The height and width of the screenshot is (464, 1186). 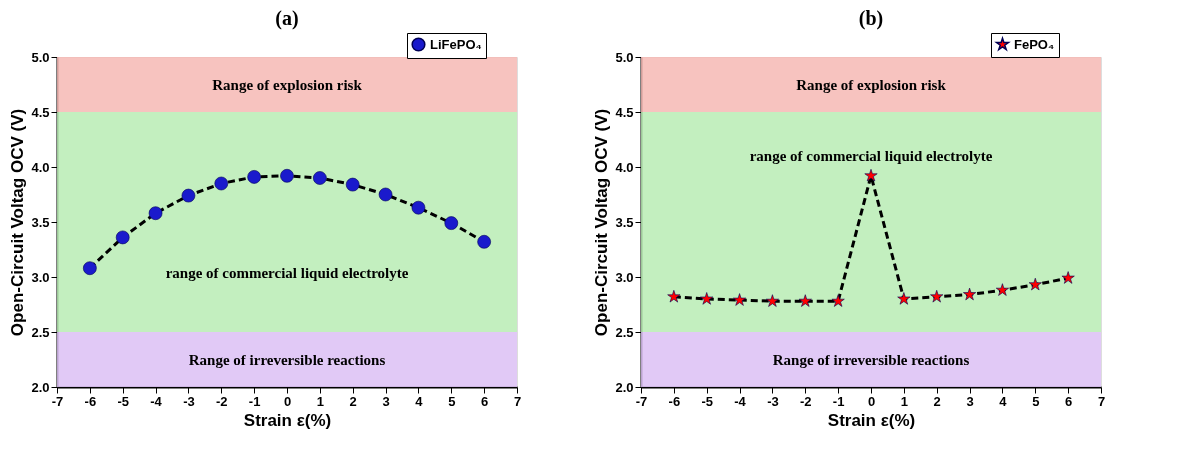 I want to click on chart-title: (a), so click(x=287, y=18).